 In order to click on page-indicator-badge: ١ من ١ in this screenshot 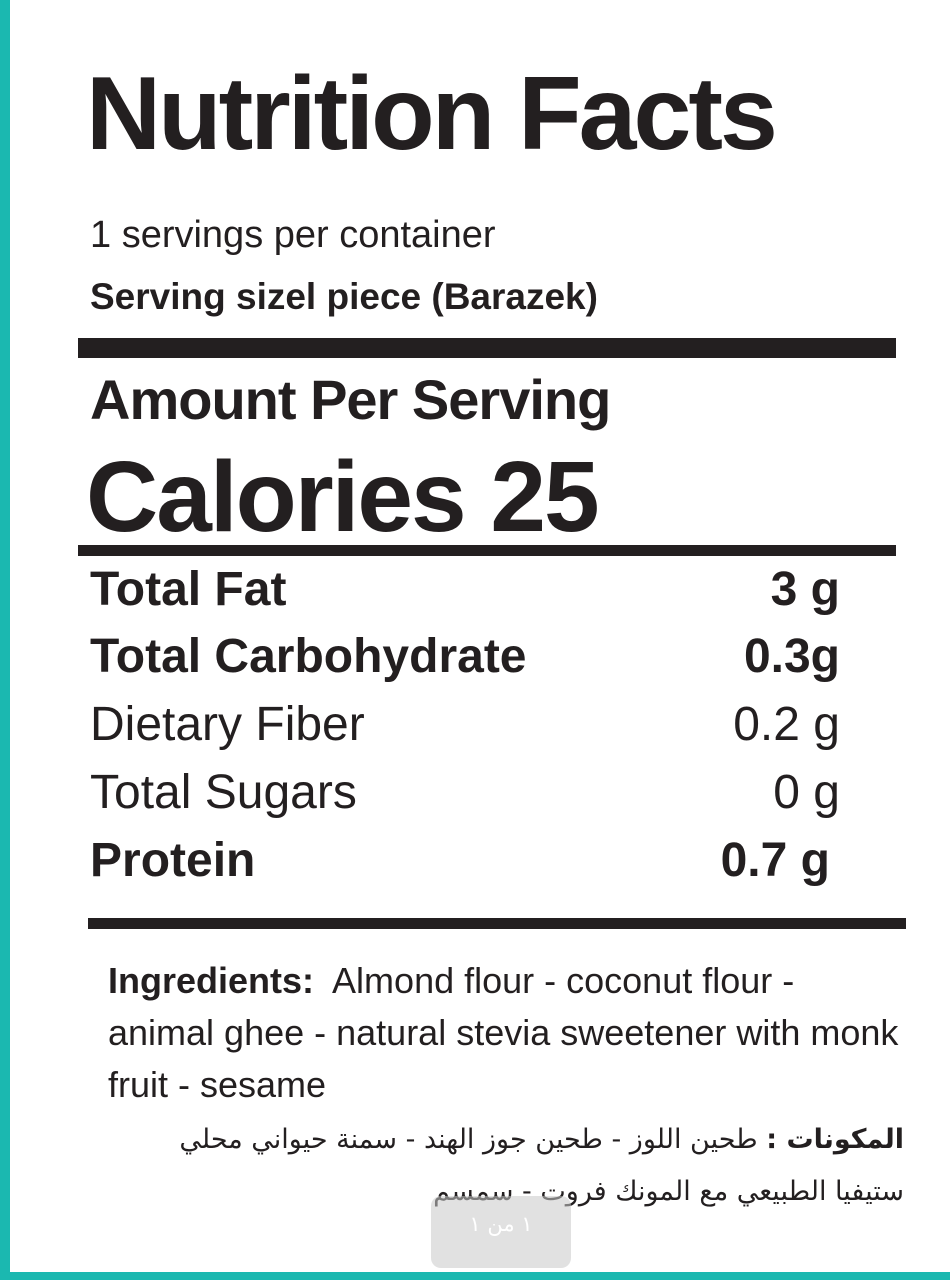, I will do `click(501, 1232)`.